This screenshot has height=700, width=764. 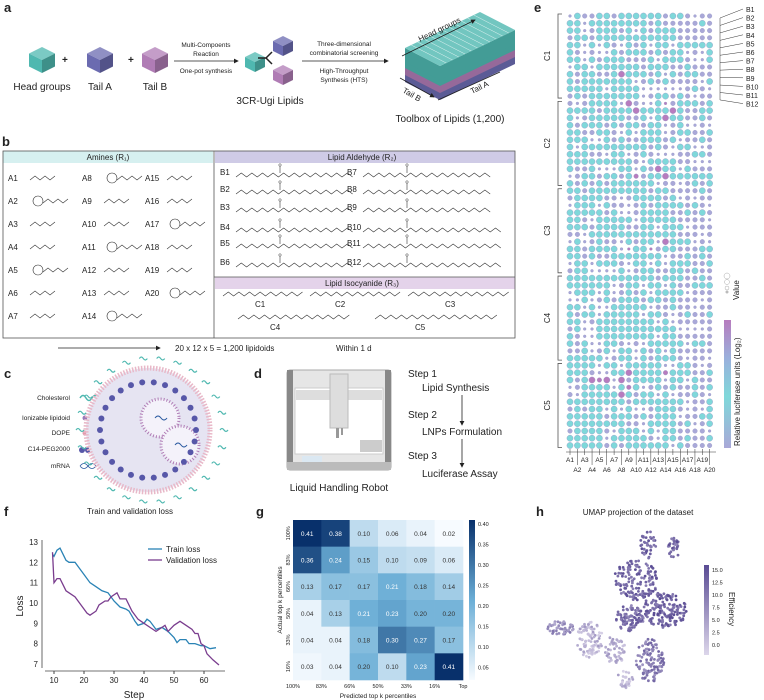 I want to click on aldehyde-structure, so click(x=426, y=205).